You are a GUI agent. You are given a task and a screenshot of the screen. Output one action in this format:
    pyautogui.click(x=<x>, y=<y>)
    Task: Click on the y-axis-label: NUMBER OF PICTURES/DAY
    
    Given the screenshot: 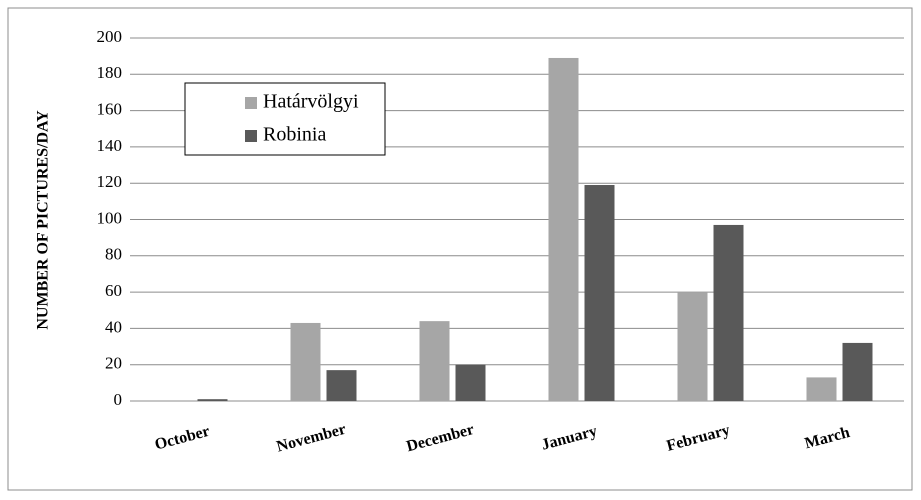 What is the action you would take?
    pyautogui.click(x=43, y=220)
    